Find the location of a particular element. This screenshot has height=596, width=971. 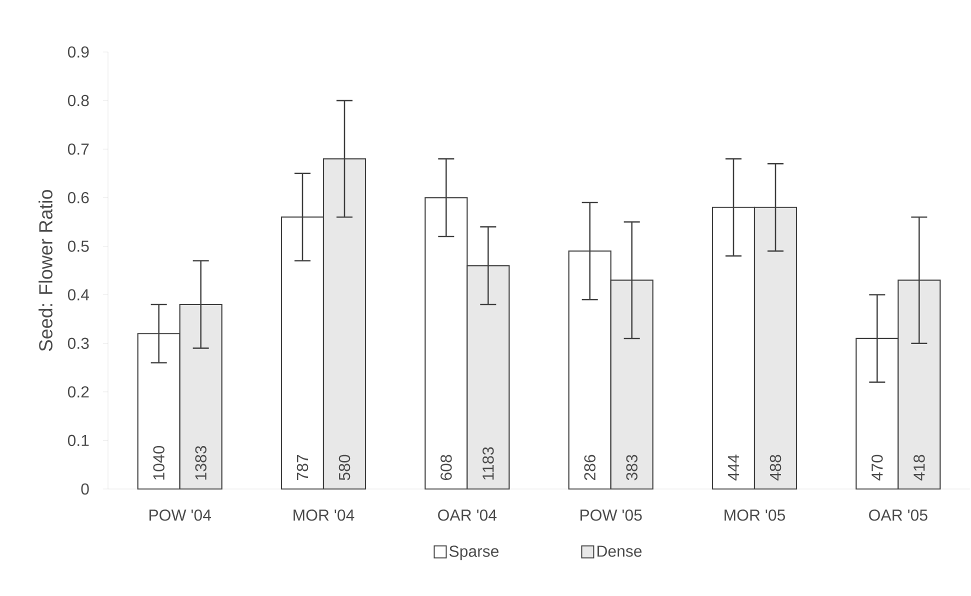

x-tick-label: OAR '04 is located at coordinates (467, 515).